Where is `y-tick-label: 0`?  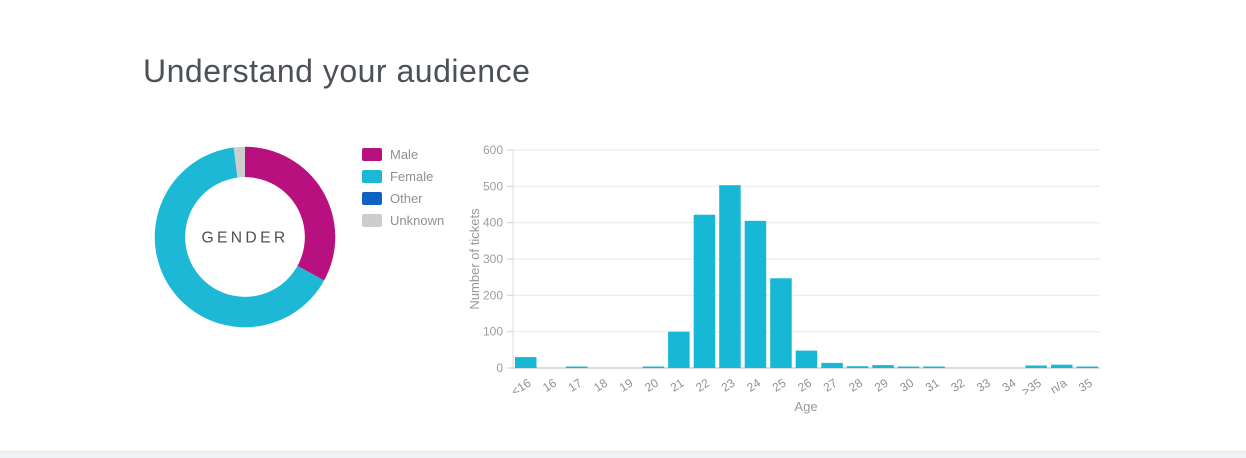
y-tick-label: 0 is located at coordinates (499, 368).